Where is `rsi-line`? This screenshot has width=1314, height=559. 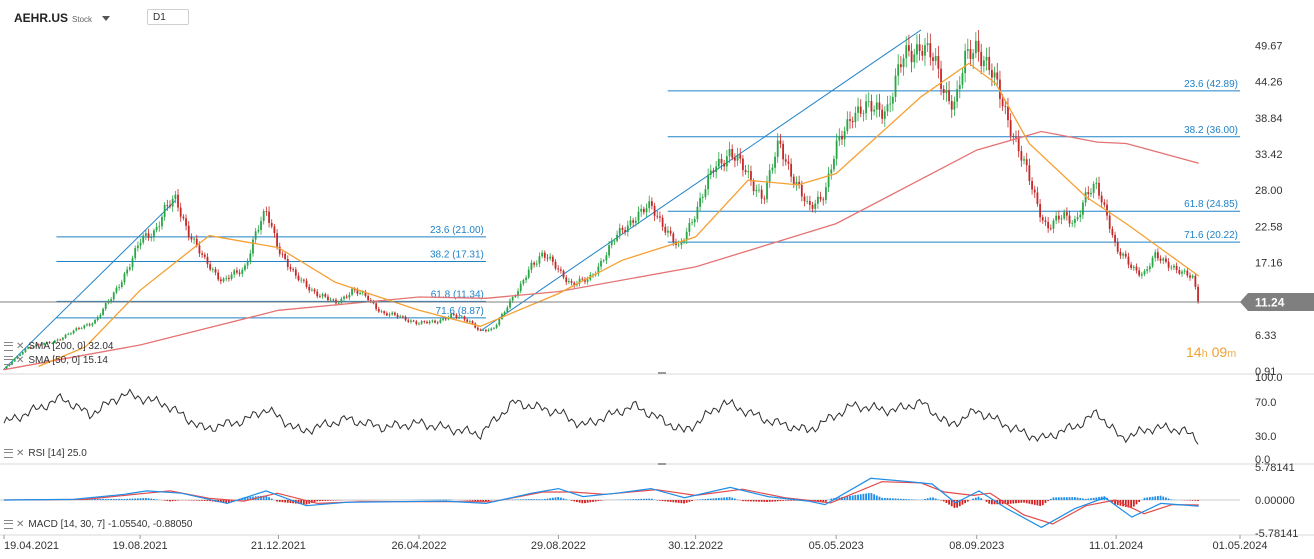
rsi-line is located at coordinates (601, 416).